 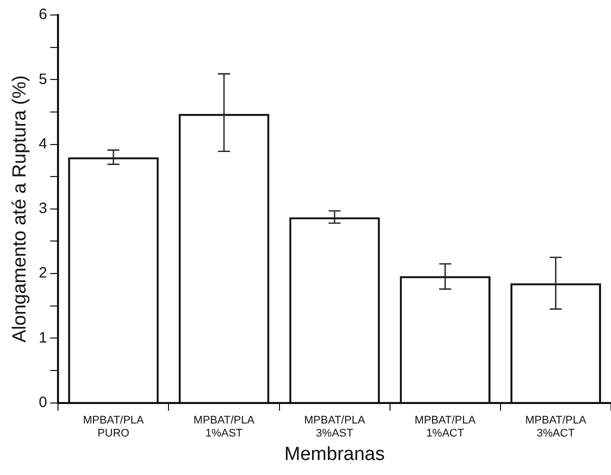 I want to click on y-tick-label: 2, so click(x=43, y=273).